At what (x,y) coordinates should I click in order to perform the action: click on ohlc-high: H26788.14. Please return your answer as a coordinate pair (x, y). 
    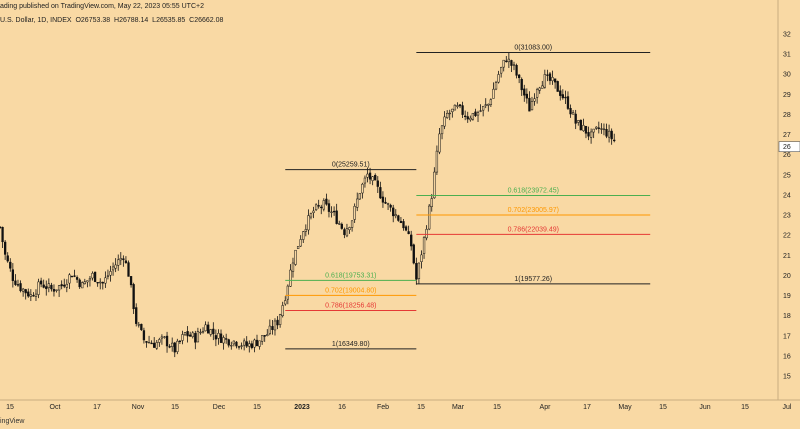
    Looking at the image, I should click on (131, 20).